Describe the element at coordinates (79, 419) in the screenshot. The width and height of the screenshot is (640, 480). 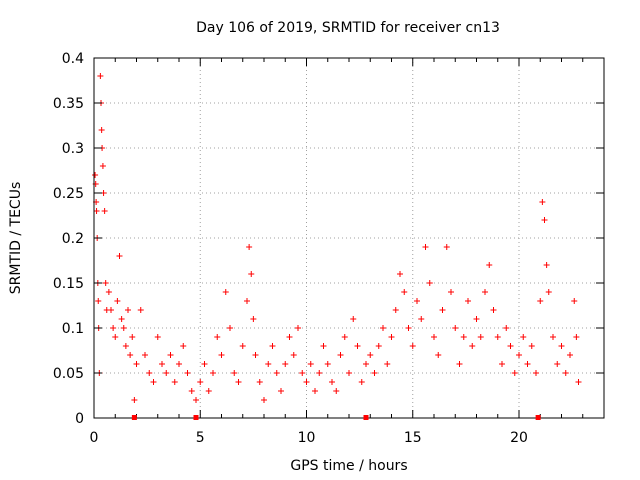
I see `y-tick-label: 0` at that location.